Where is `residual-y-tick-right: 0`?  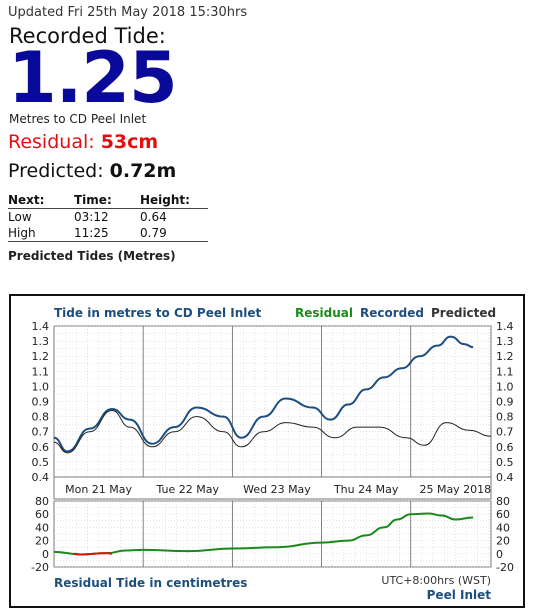
residual-y-tick-right: 0 is located at coordinates (499, 554).